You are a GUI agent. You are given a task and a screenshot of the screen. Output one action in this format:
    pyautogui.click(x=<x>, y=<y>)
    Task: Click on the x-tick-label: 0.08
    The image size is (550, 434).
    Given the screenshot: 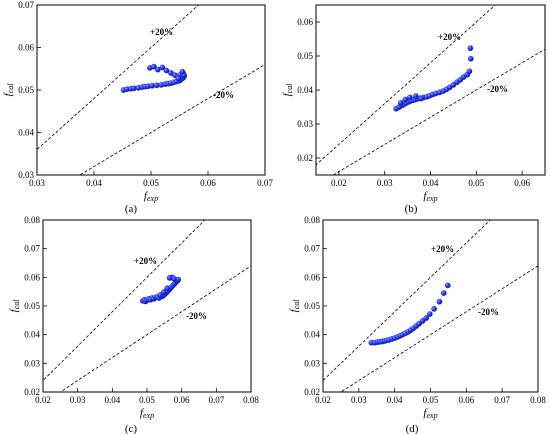 What is the action you would take?
    pyautogui.click(x=538, y=400)
    